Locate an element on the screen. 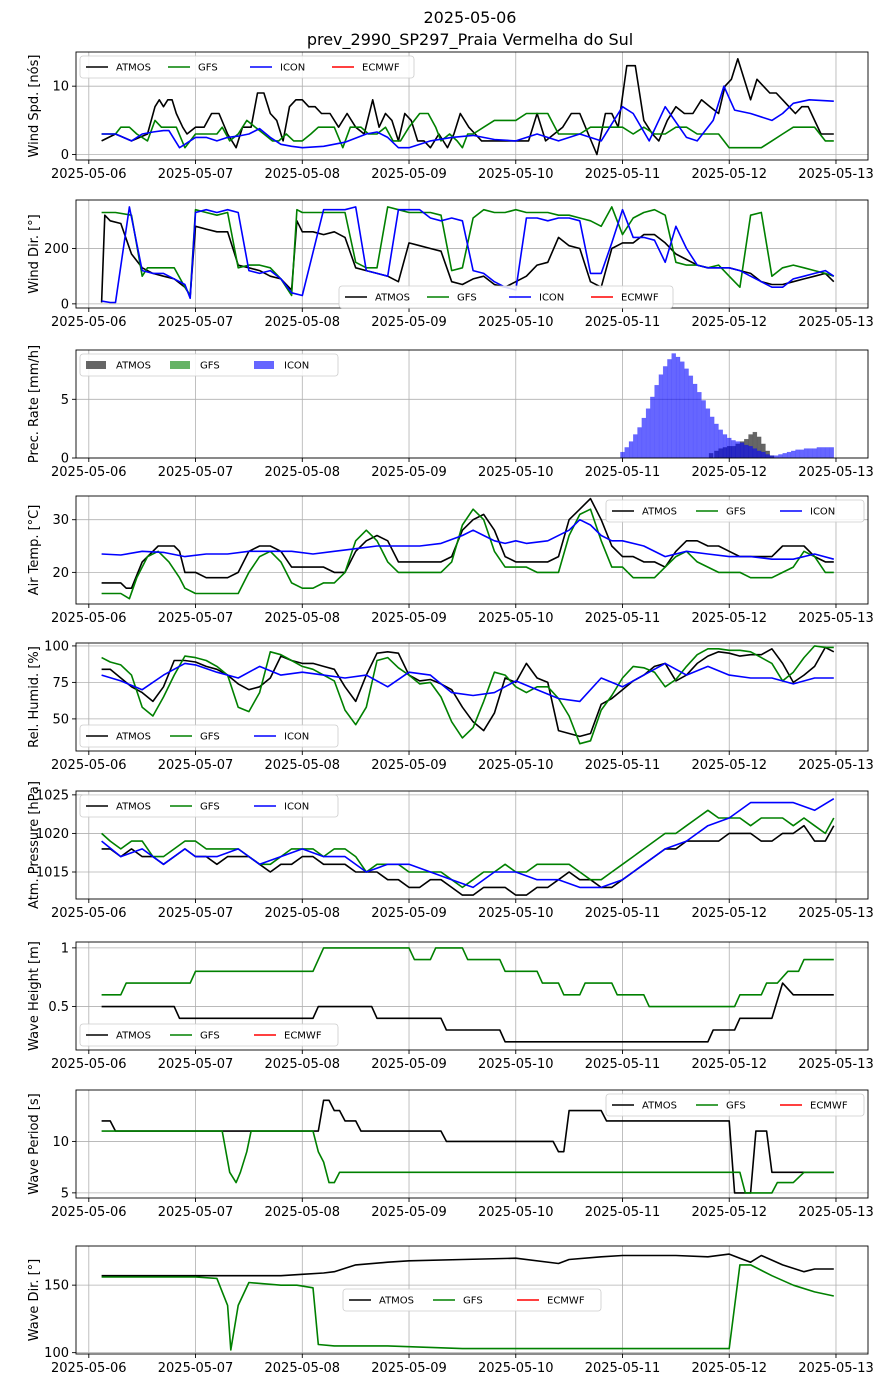  y-axis-label: Wave Dir. [°] is located at coordinates (34, 1300).